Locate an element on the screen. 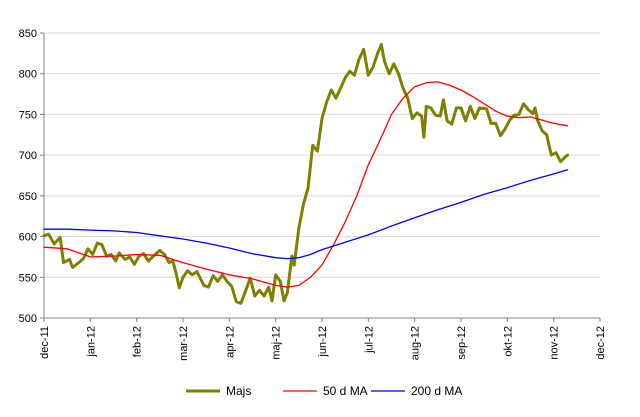 Image resolution: width=640 pixels, height=417 pixels. x-tick-label: jan-12 is located at coordinates (91, 342).